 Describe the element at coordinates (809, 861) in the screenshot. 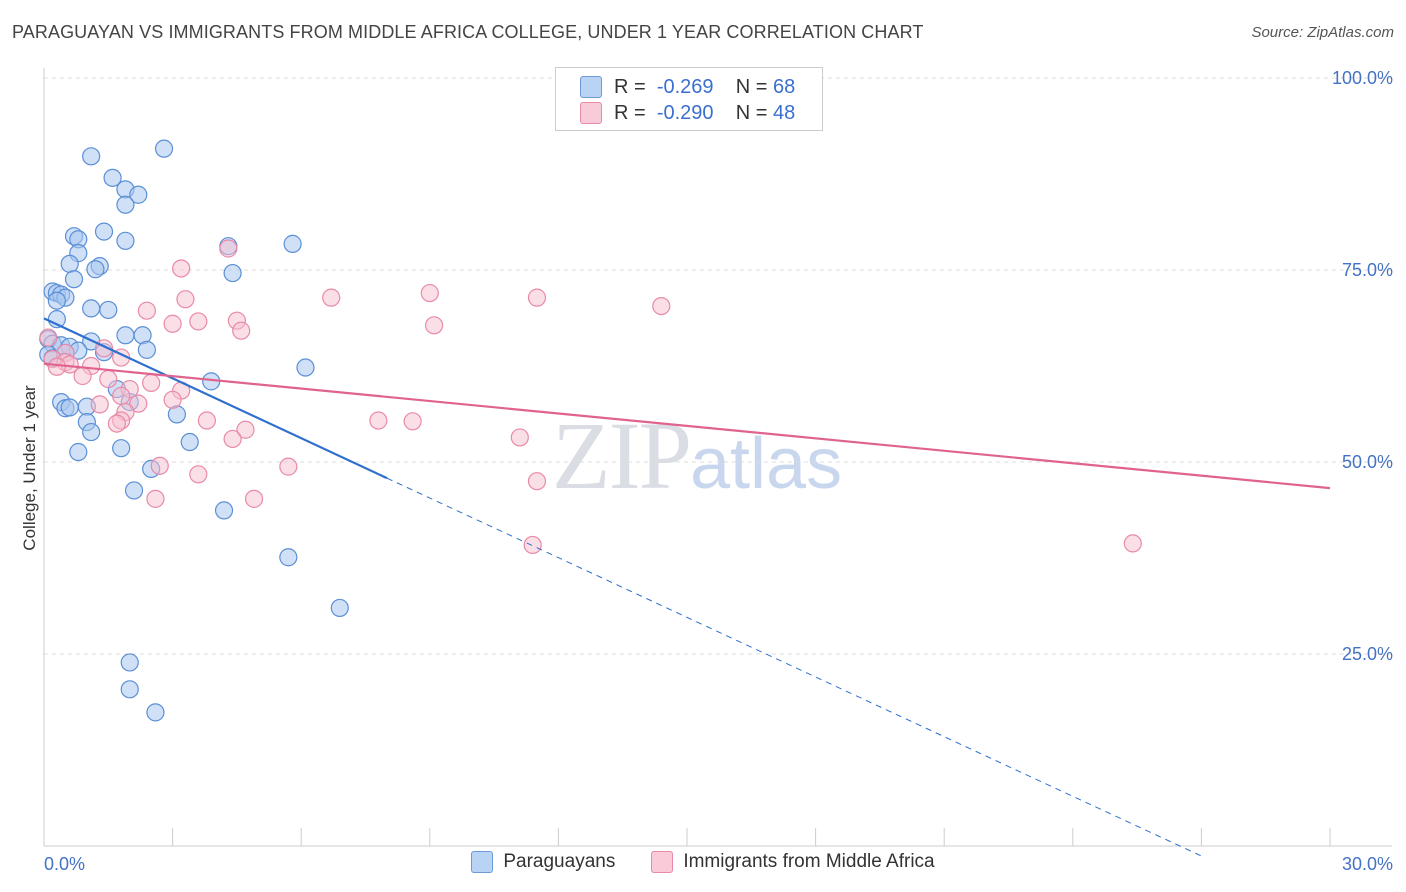

I see `legend-label-middle-africa: Immigrants from Middle Africa` at that location.